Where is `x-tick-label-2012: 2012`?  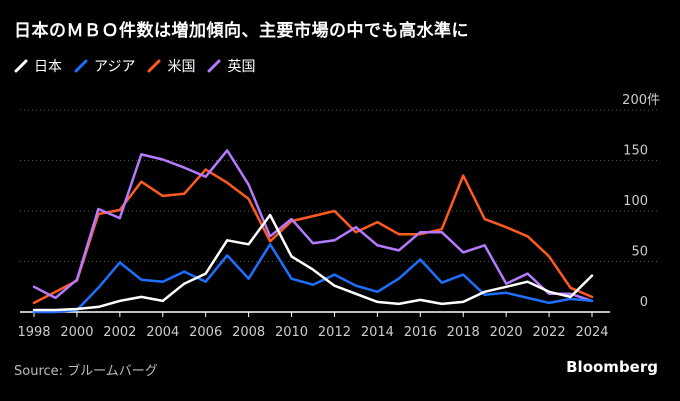 x-tick-label-2012: 2012 is located at coordinates (334, 332).